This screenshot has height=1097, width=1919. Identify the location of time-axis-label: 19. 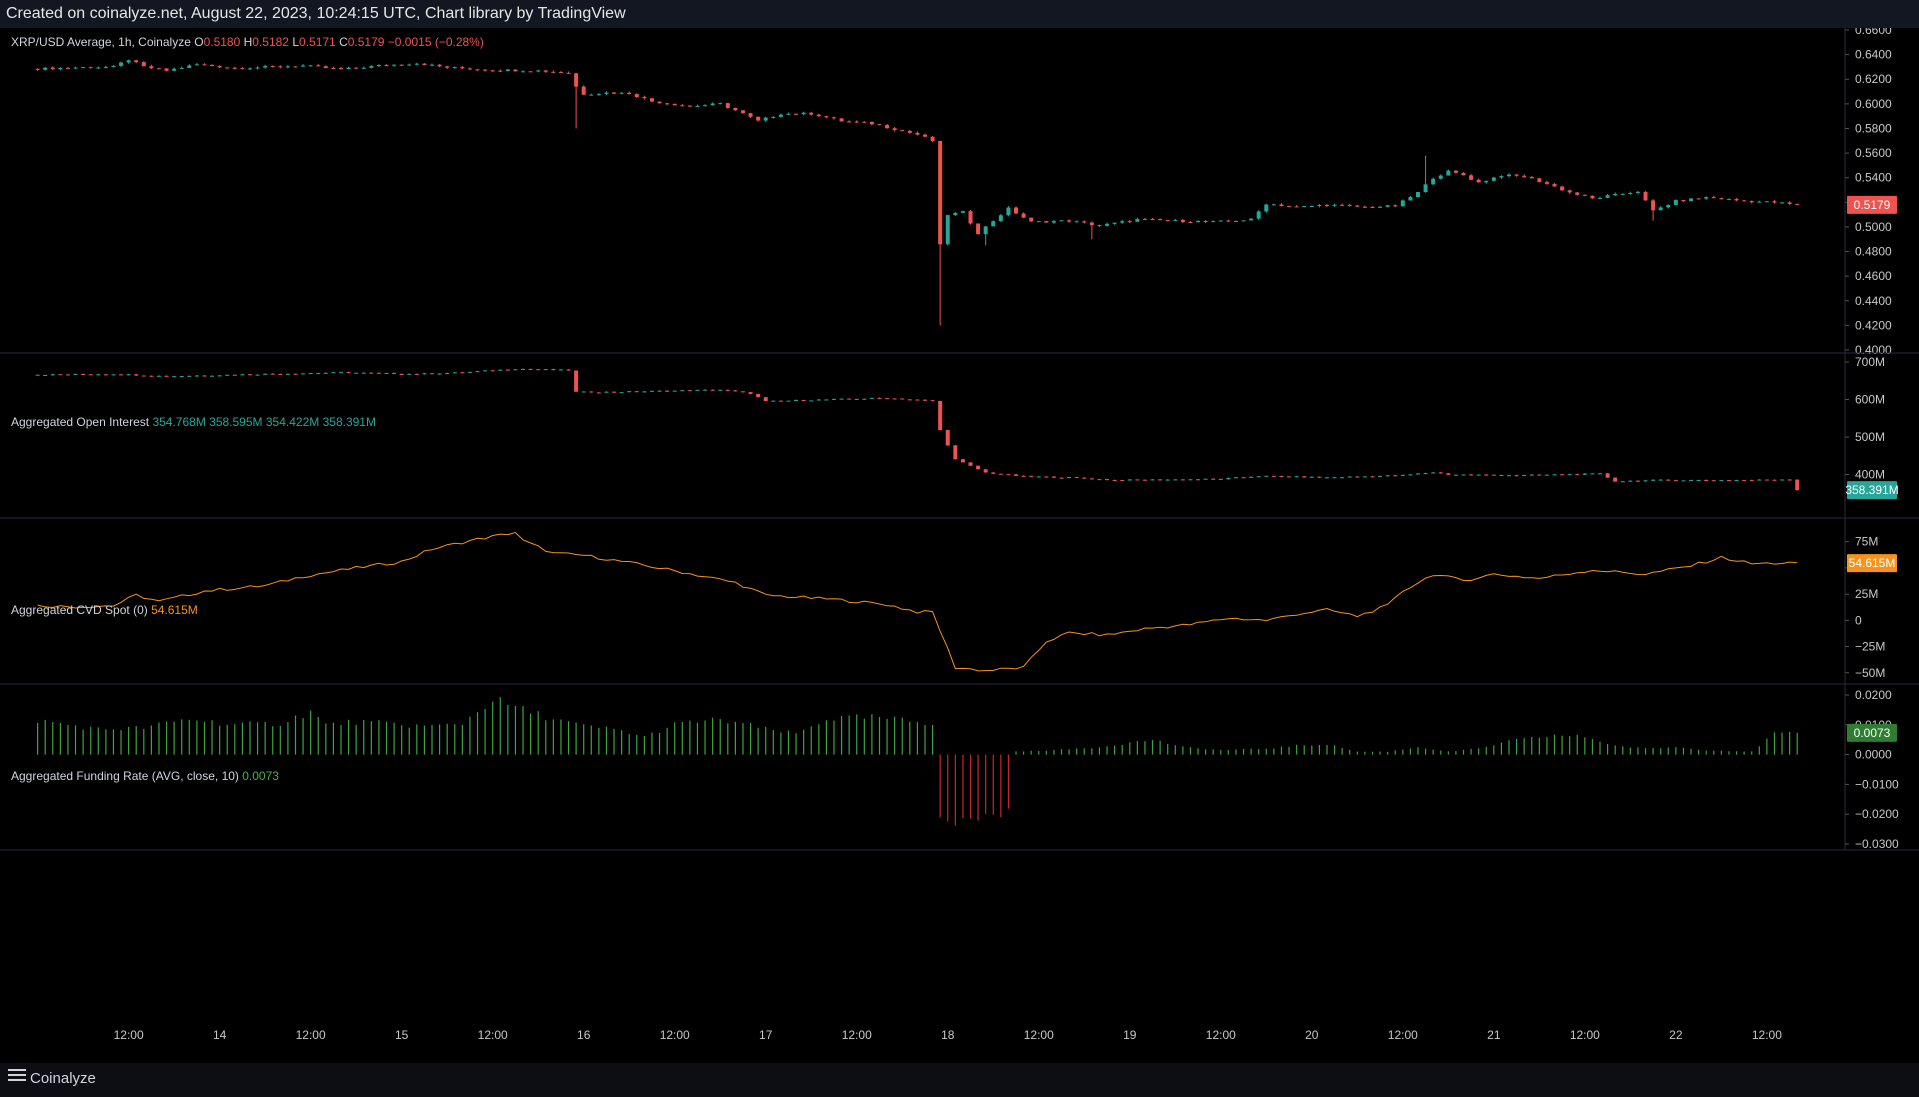
(1130, 1035).